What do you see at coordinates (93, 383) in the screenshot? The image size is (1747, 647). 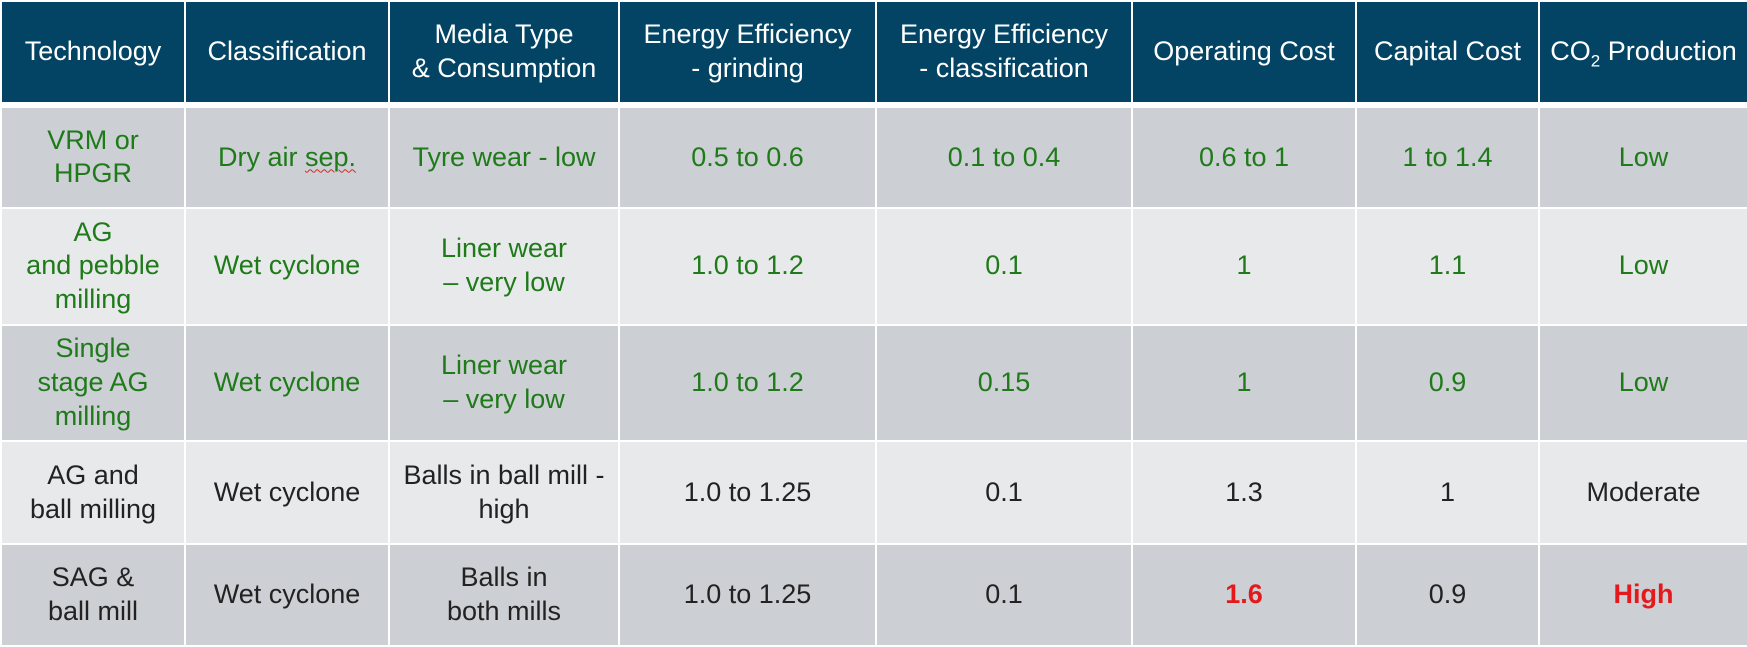 I see `cell-technology: Single stage AG milling` at bounding box center [93, 383].